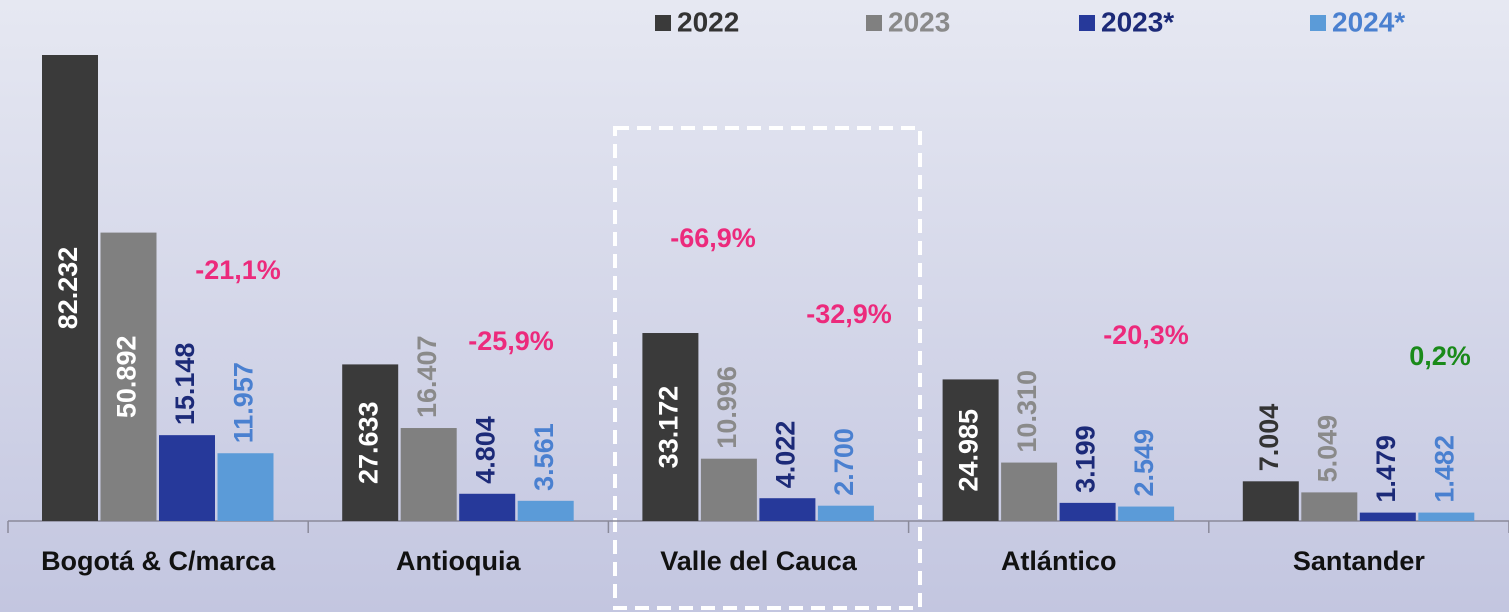 This screenshot has width=1509, height=612. I want to click on value-label: 16.407, so click(427, 376).